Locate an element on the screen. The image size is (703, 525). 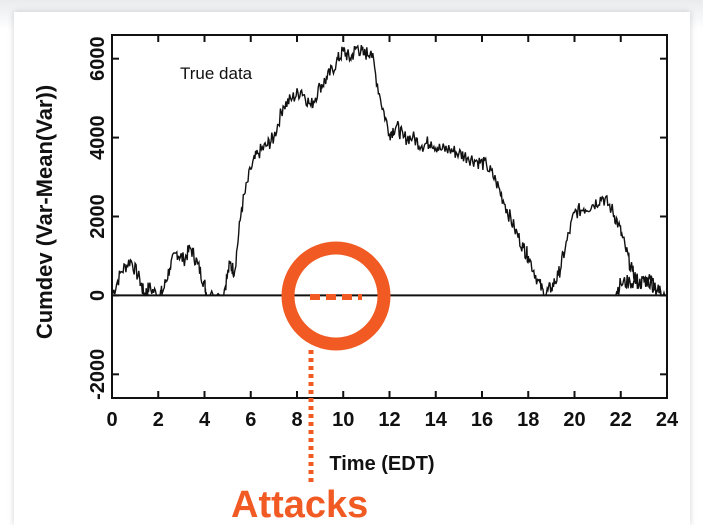
x-tick-label: 0 is located at coordinates (111, 420).